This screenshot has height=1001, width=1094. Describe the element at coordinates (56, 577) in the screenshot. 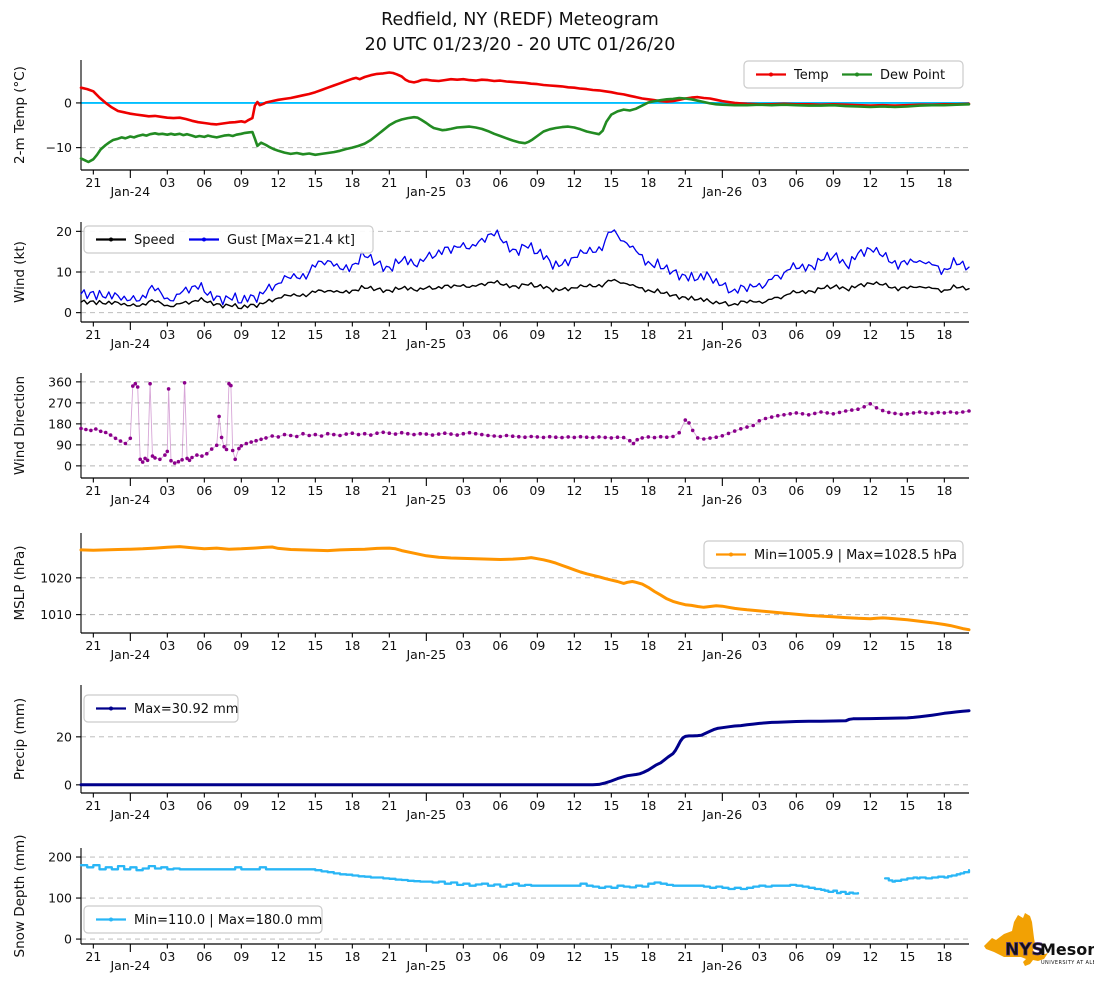

I see `svg-text: 1020` at that location.